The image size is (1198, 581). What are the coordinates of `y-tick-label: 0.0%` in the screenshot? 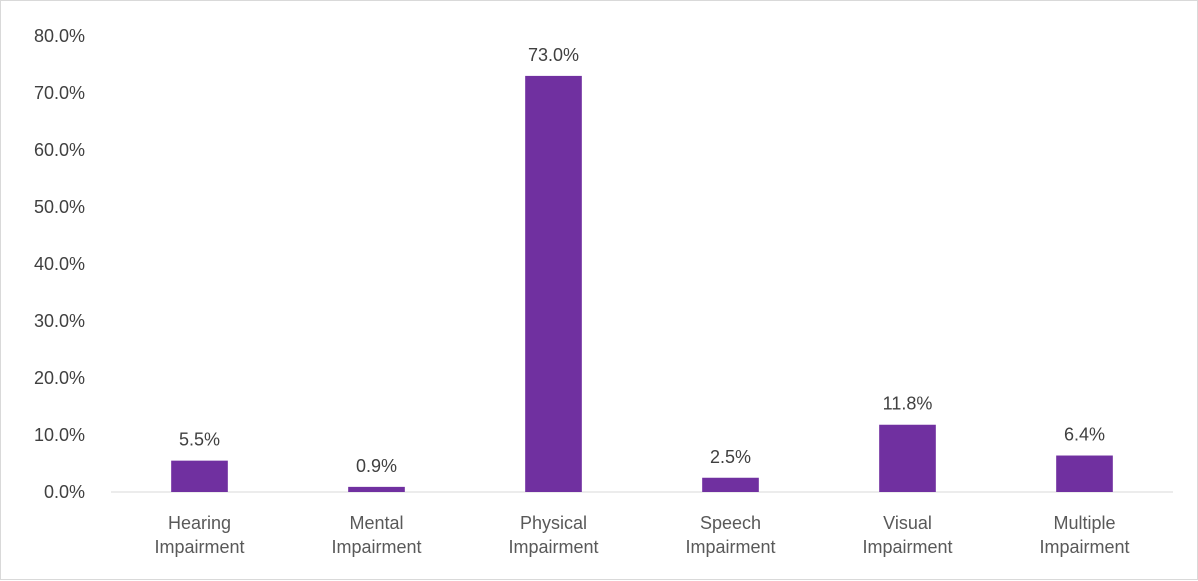 It's located at (64, 492).